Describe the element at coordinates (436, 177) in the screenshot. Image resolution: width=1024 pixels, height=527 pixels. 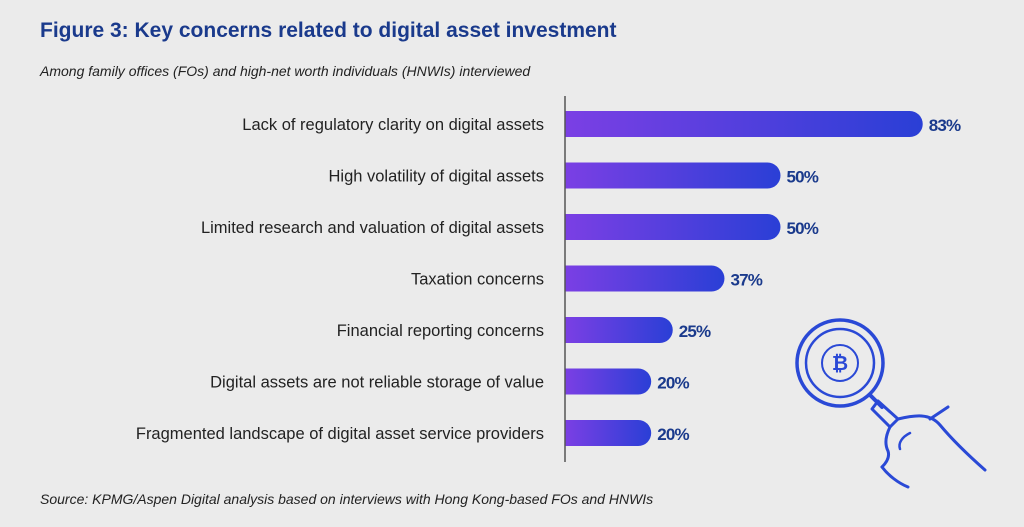
I see `category-label: High volatility of digital assets` at that location.